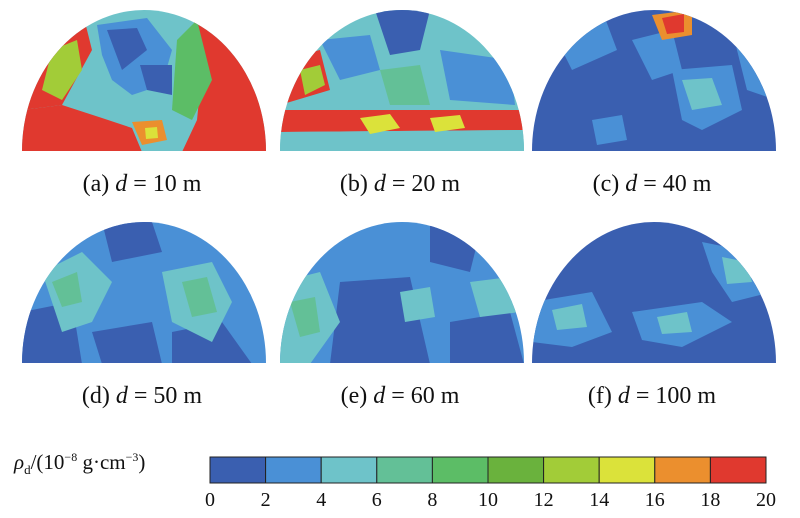 The height and width of the screenshot is (518, 800). I want to click on panel-e: (e) d = 60 m, so click(402, 322).